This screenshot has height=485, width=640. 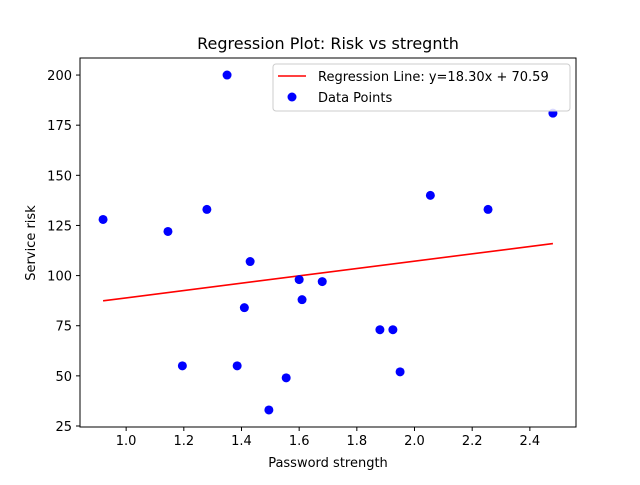 What do you see at coordinates (63, 327) in the screenshot?
I see `y-tick-label: 75` at bounding box center [63, 327].